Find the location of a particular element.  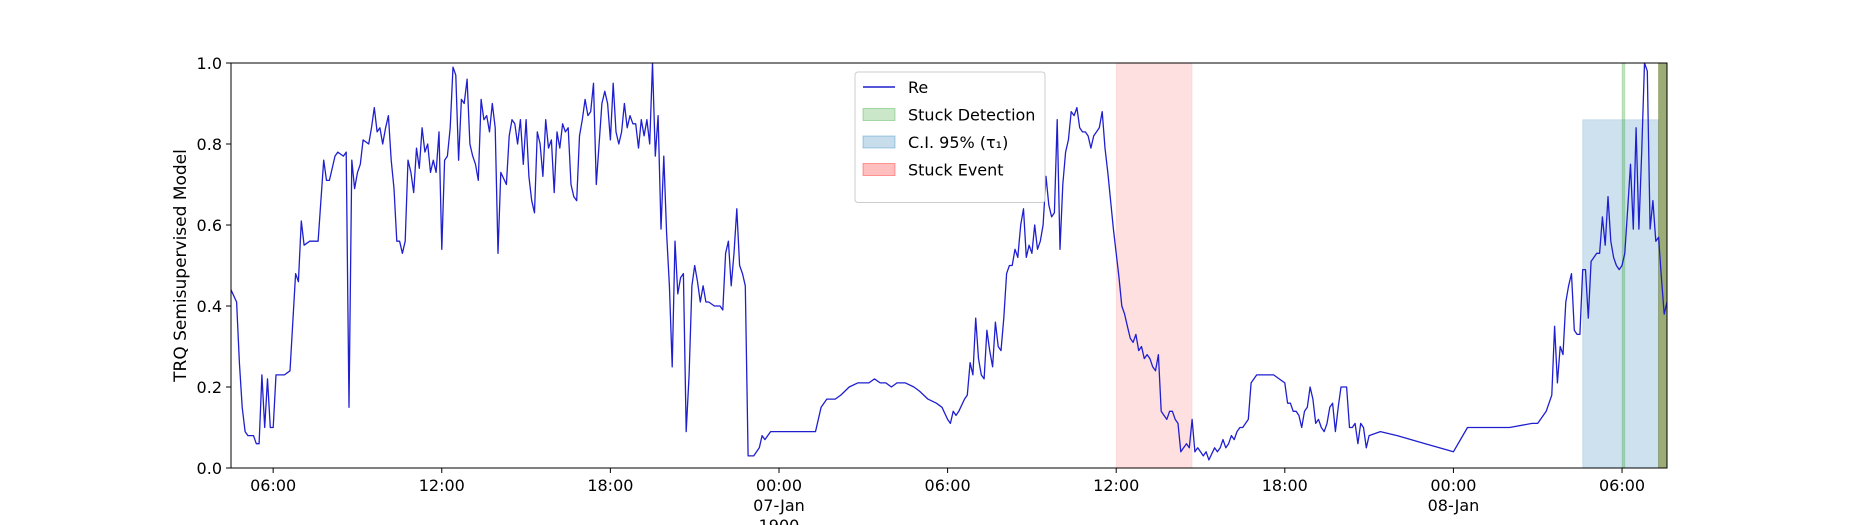

y-tick-label: 0.2 is located at coordinates (209, 387).